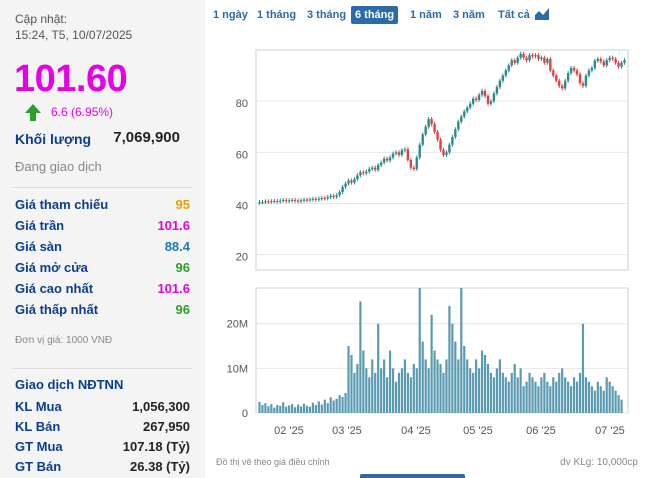  What do you see at coordinates (347, 431) in the screenshot?
I see `x-tick-label: 03 '25` at bounding box center [347, 431].